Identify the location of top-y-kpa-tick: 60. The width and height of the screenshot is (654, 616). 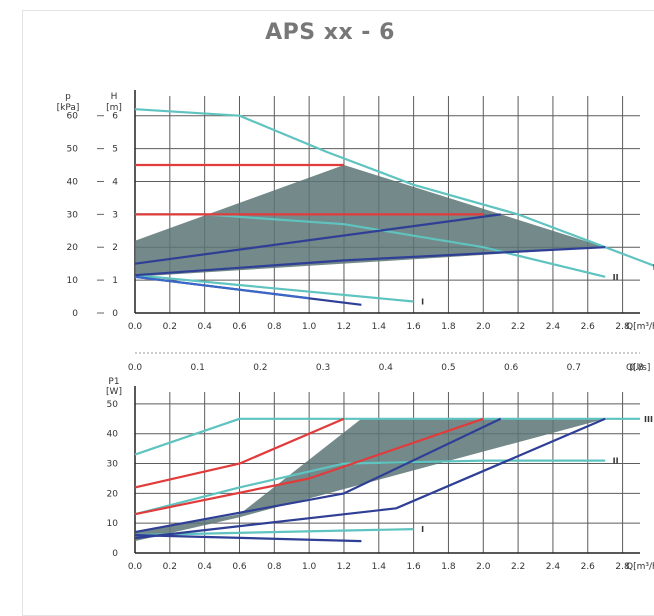
(73, 117).